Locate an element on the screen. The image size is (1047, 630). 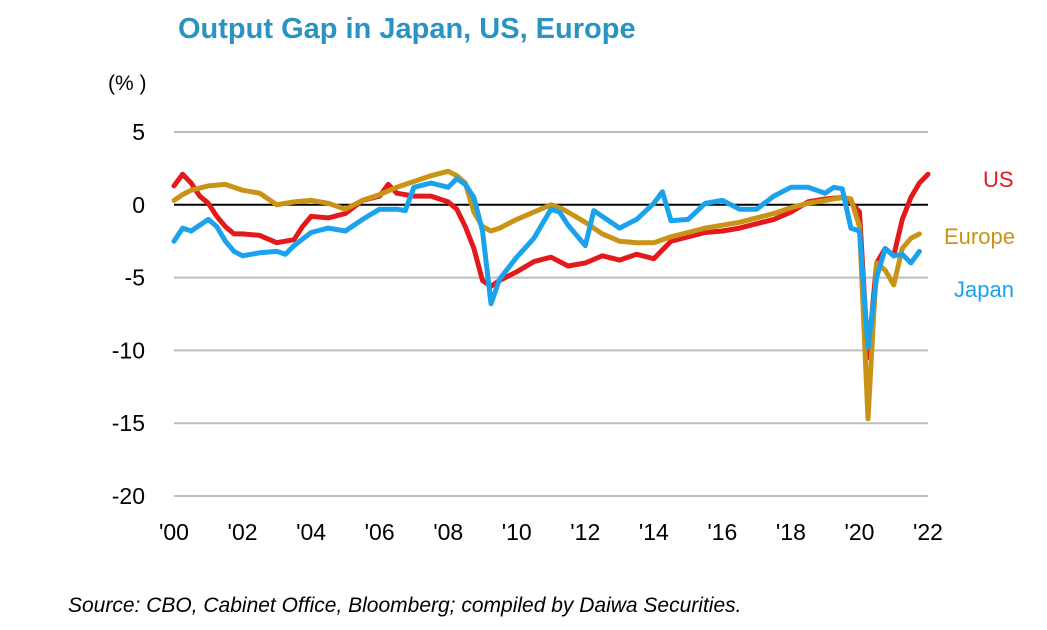
x-tick-labels: '00 '02 '04 '06 '08 '10 '12 '14 '16 '18 '20 '22 is located at coordinates (551, 532).